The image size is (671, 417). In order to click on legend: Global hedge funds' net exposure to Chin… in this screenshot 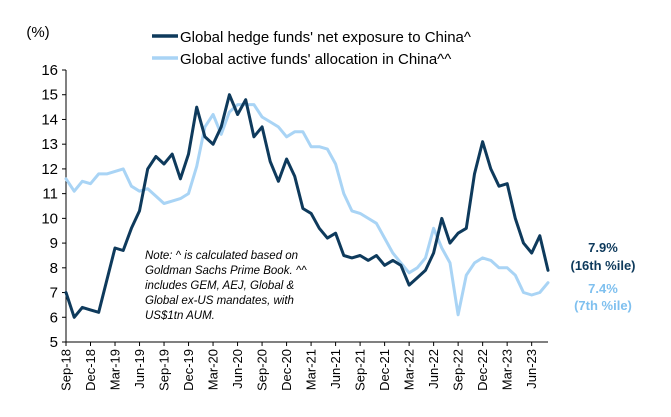, I will do `click(311, 48)`.